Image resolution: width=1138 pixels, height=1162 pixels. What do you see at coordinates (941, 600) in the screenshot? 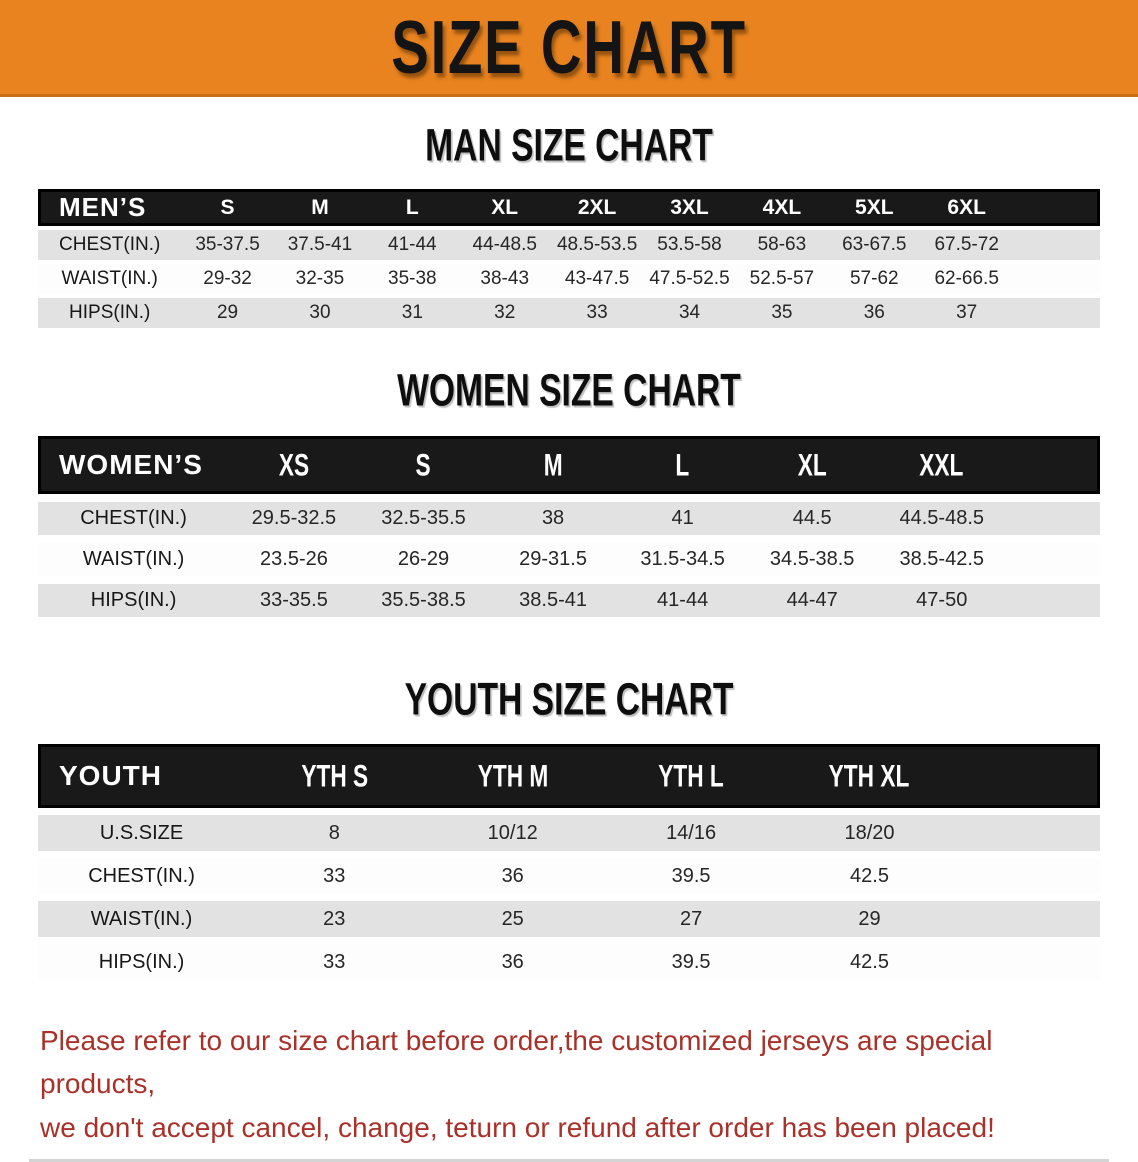
I see `value-cell: 47-50` at bounding box center [941, 600].